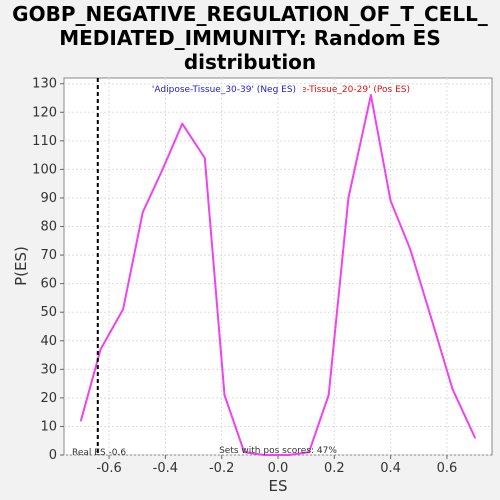 The height and width of the screenshot is (500, 500). What do you see at coordinates (21, 266) in the screenshot?
I see `y-axis-title: P(ES)` at bounding box center [21, 266].